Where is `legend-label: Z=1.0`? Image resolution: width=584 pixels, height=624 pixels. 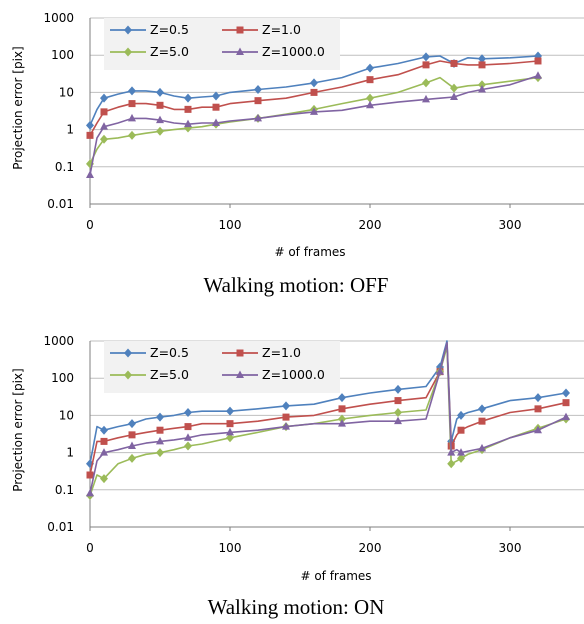
legend-label: Z=1.0 is located at coordinates (281, 29).